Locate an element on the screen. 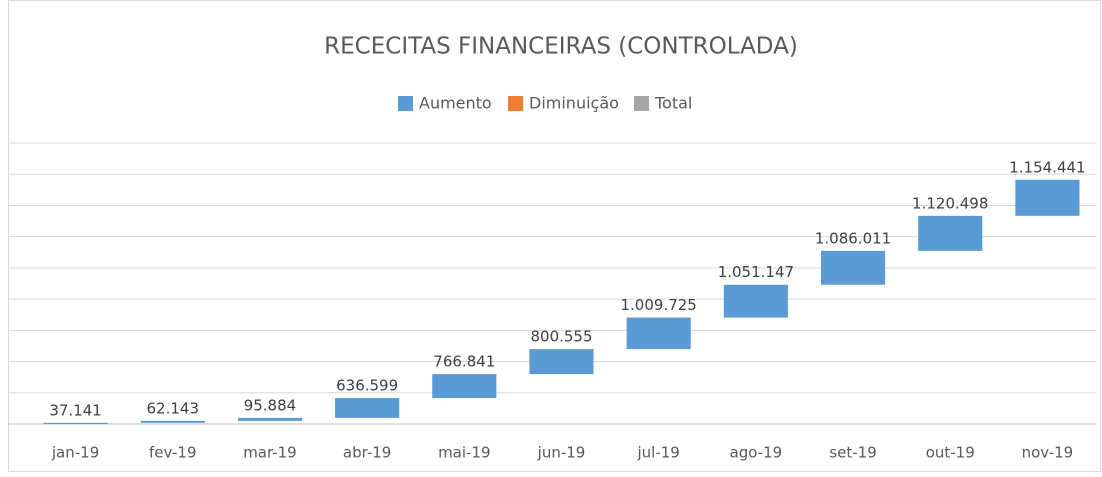 The image size is (1102, 477). x-tick-label: jul-19 is located at coordinates (658, 453).